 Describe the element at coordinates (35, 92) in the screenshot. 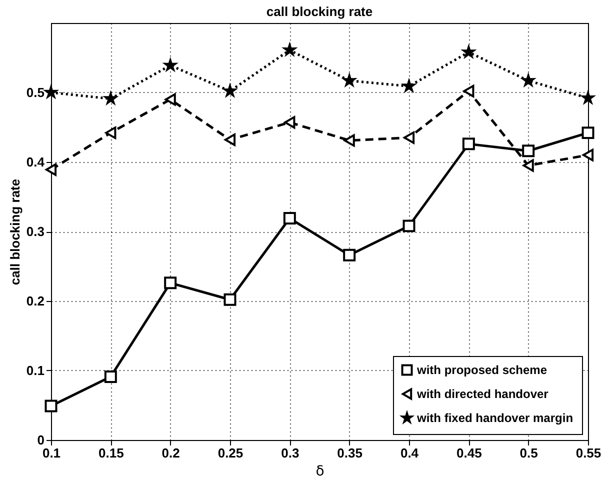

I see `y-tick-label: 0.5` at that location.